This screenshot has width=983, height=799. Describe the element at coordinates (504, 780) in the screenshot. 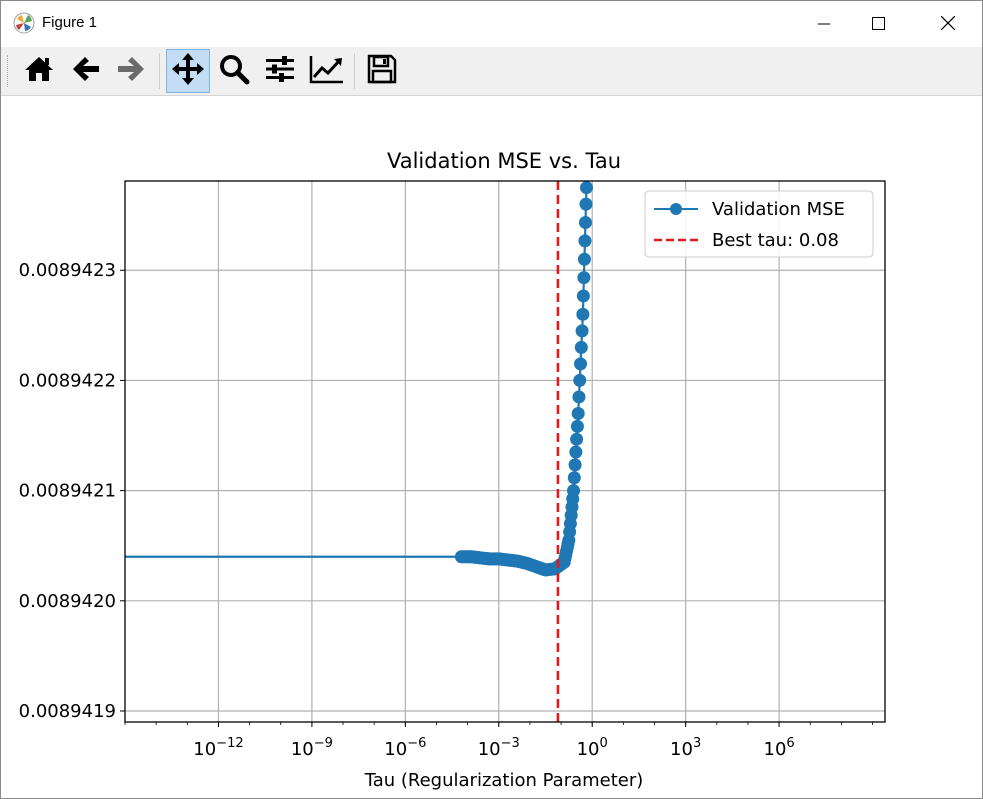

I see `x-axis-label: Tau (Regularization Parameter)` at that location.